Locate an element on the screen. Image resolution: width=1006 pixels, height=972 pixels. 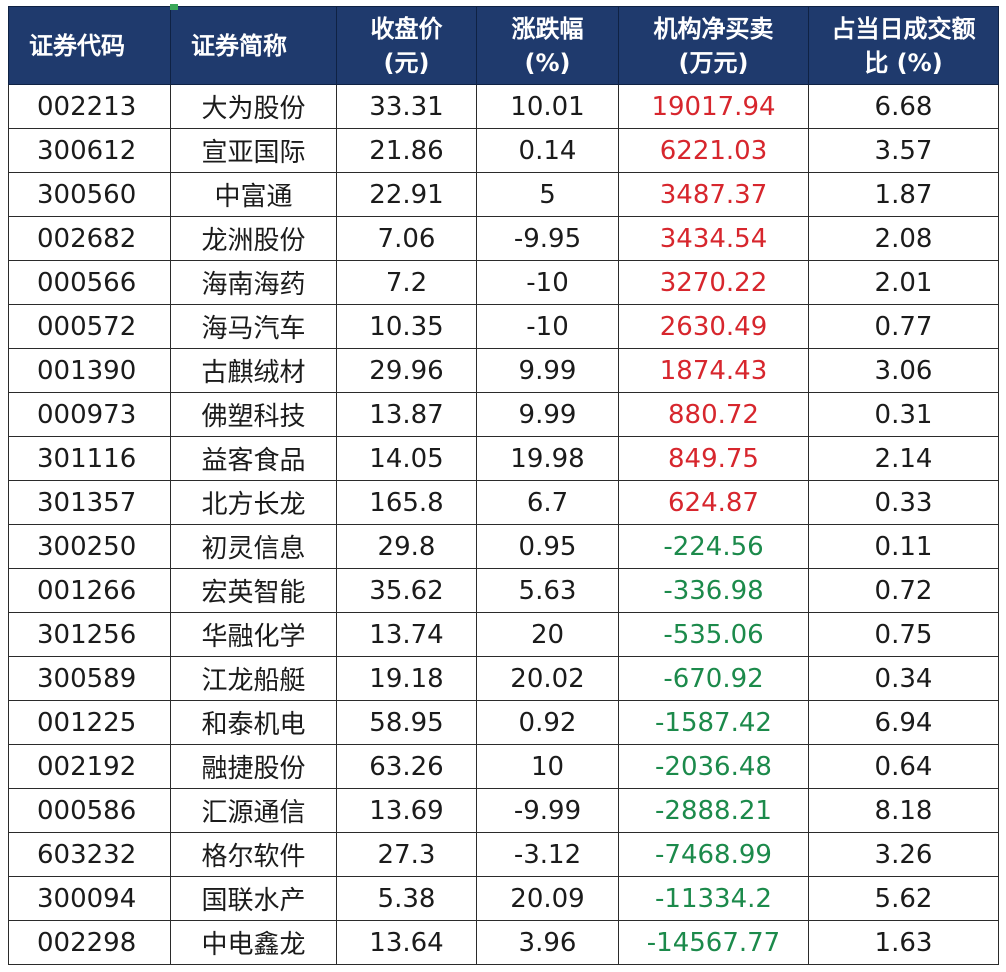
table-row: 000973 佛塑科技 13.87 9.99 880.72 0.31 is located at coordinates (503, 414).